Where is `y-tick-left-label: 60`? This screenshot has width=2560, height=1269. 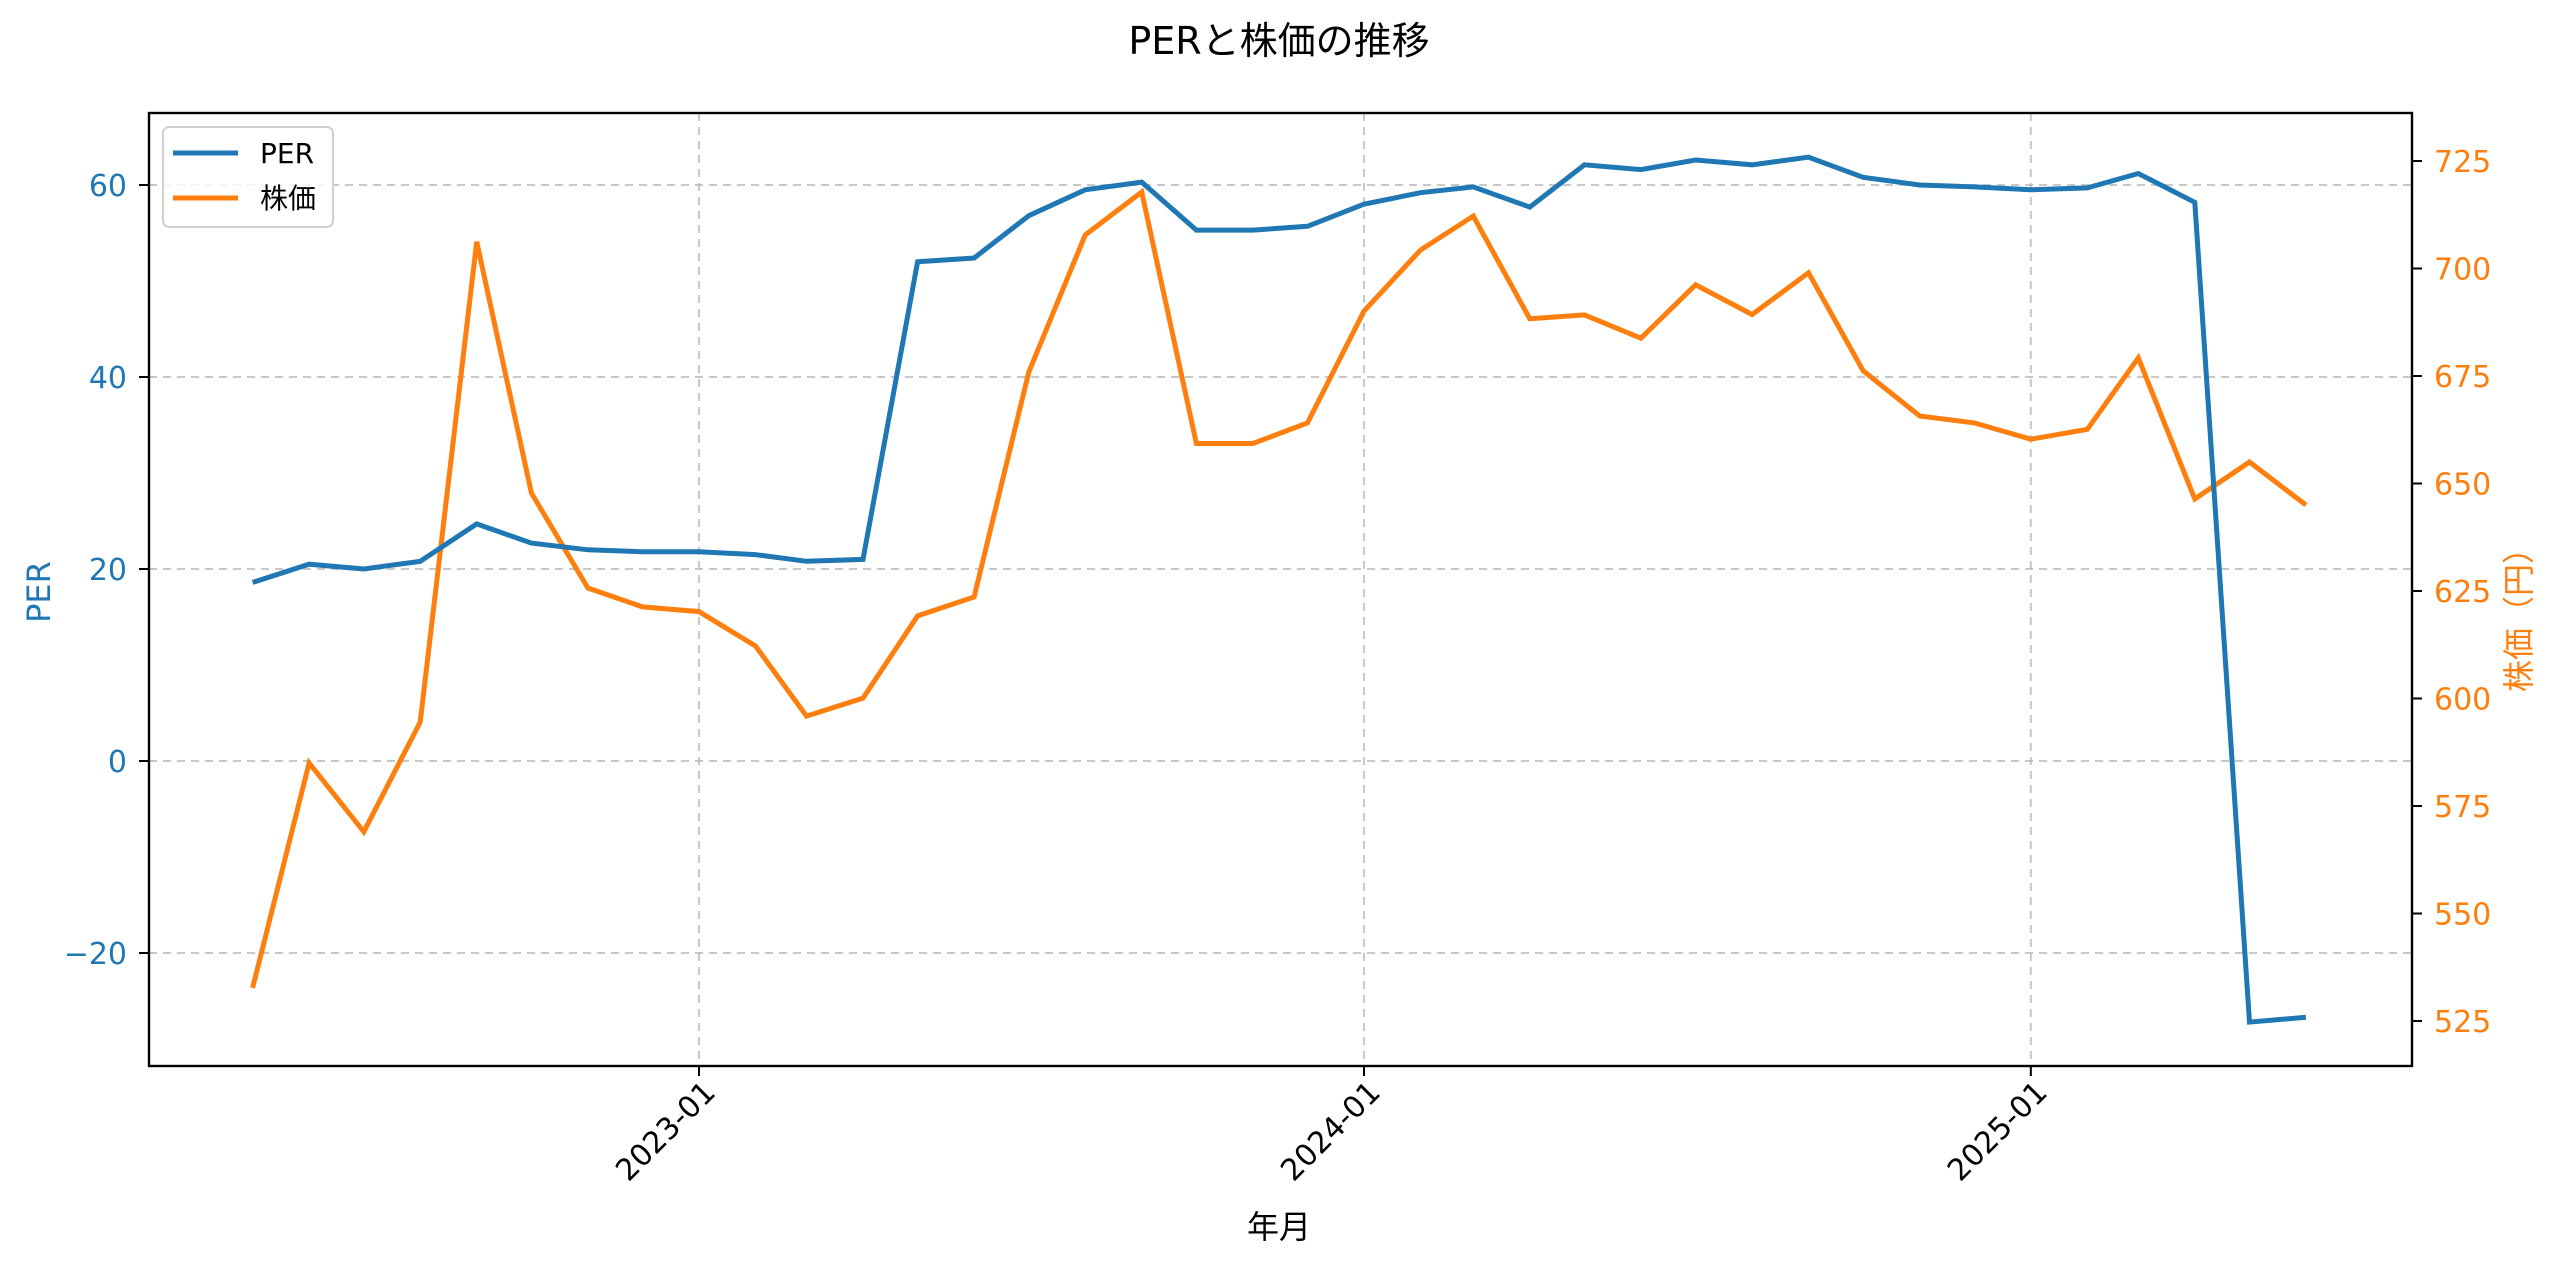 y-tick-left-label: 60 is located at coordinates (108, 186).